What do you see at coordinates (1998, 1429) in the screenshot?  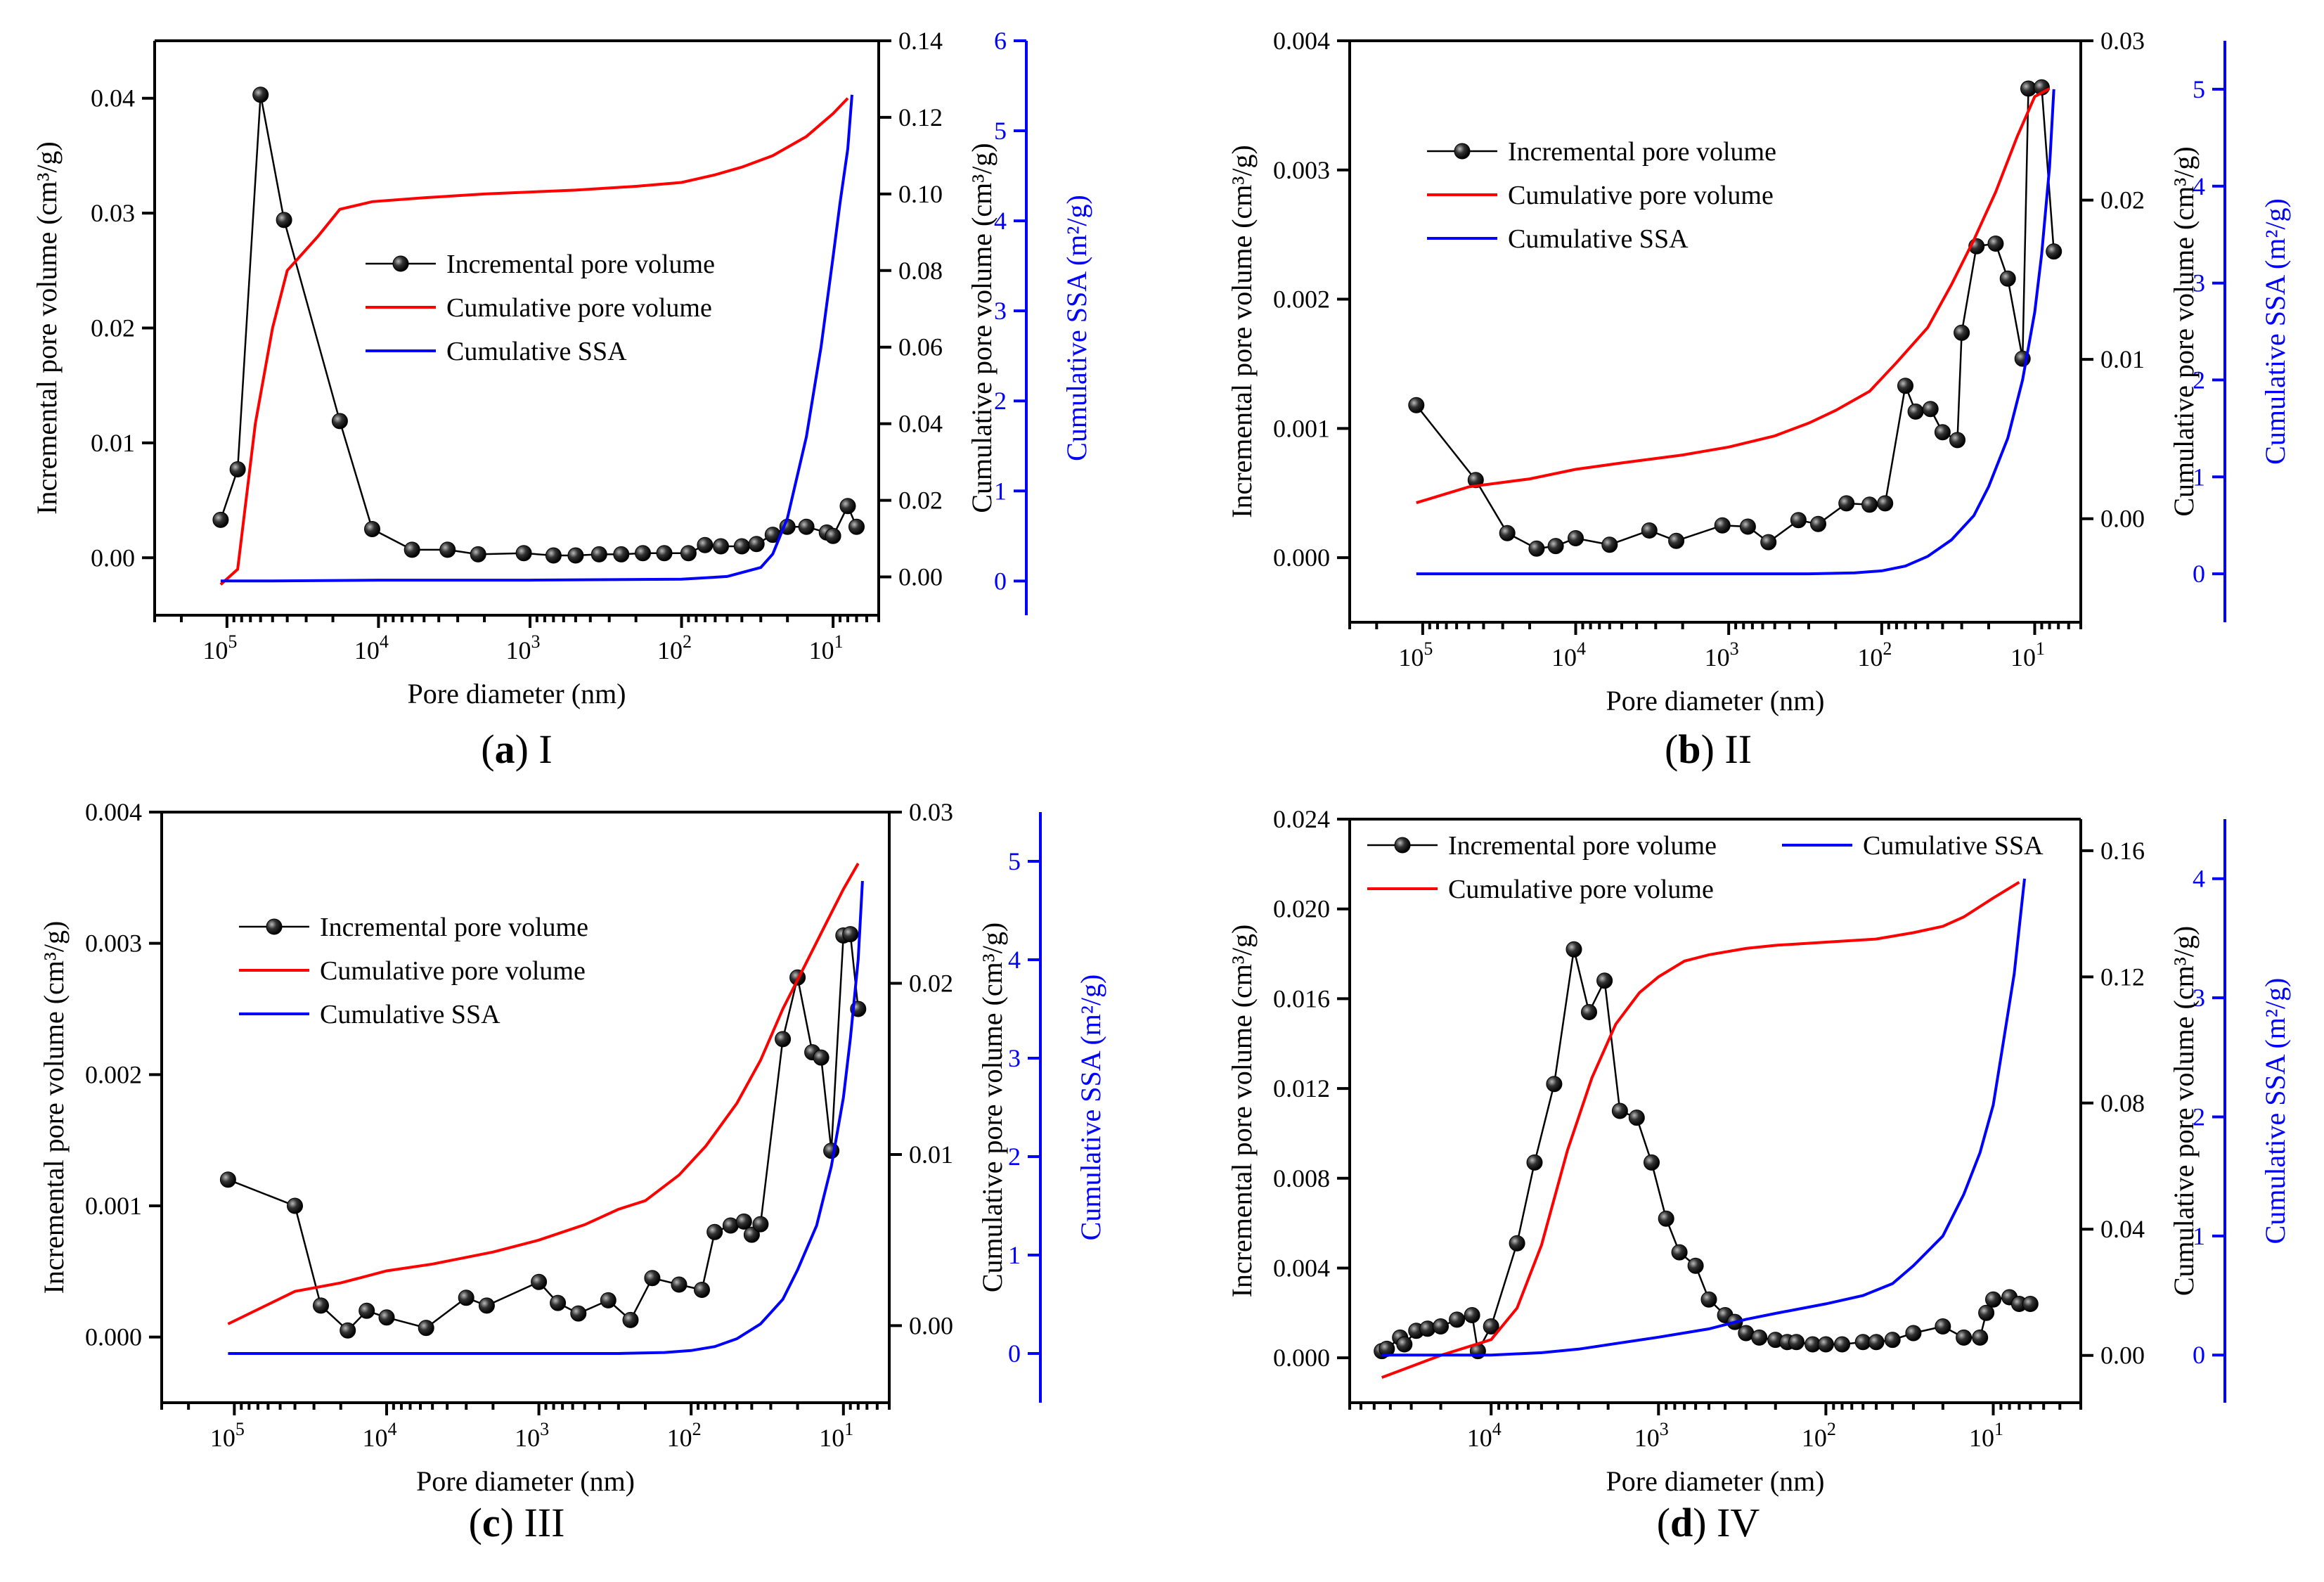 I see `x-tick-exponent: 1` at bounding box center [1998, 1429].